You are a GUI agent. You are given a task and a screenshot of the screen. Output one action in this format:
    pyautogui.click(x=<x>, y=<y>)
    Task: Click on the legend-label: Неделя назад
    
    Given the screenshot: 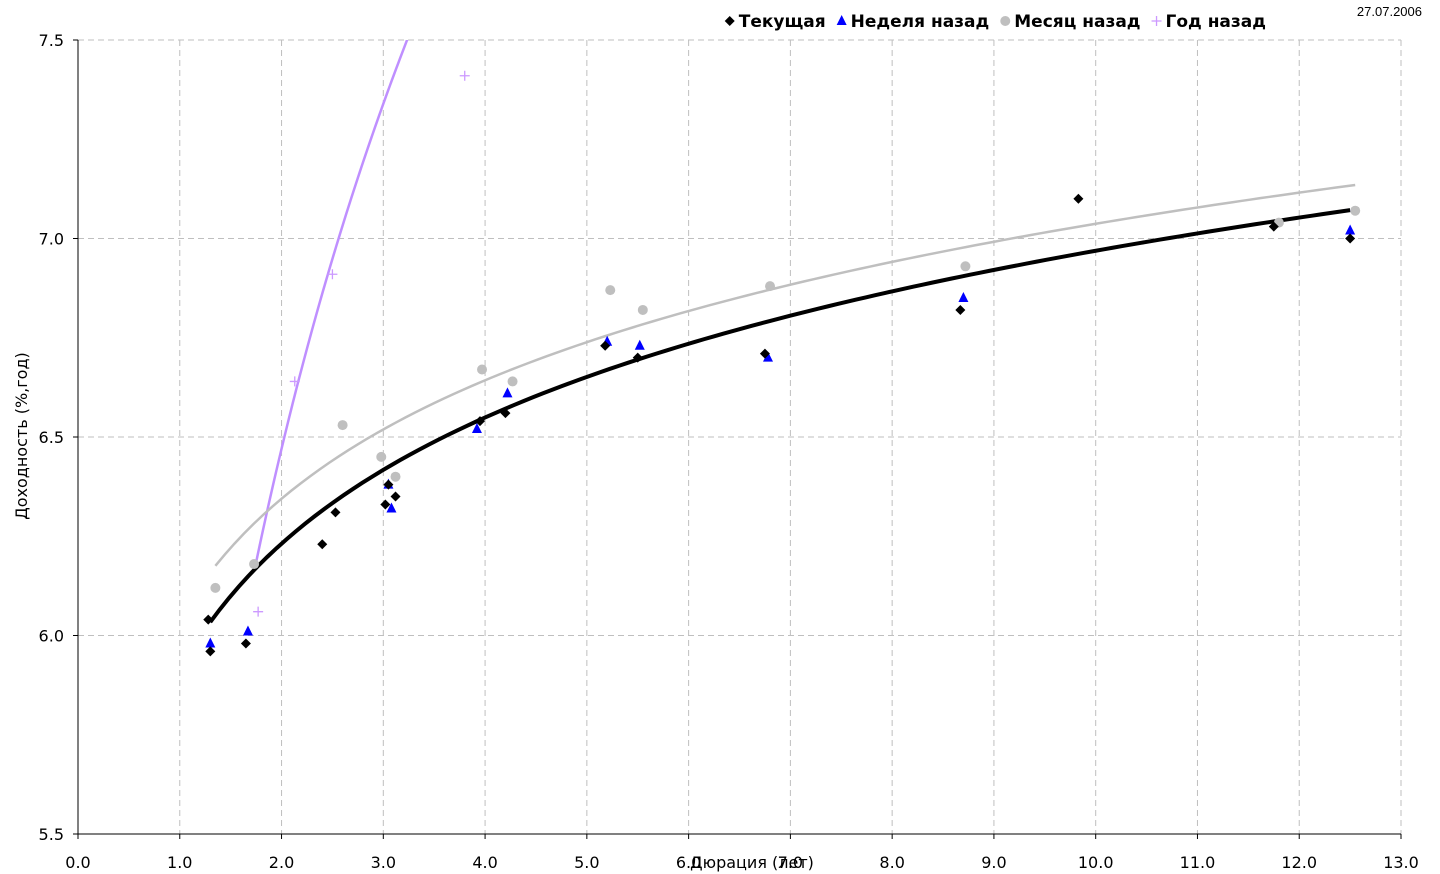 What is the action you would take?
    pyautogui.click(x=920, y=22)
    